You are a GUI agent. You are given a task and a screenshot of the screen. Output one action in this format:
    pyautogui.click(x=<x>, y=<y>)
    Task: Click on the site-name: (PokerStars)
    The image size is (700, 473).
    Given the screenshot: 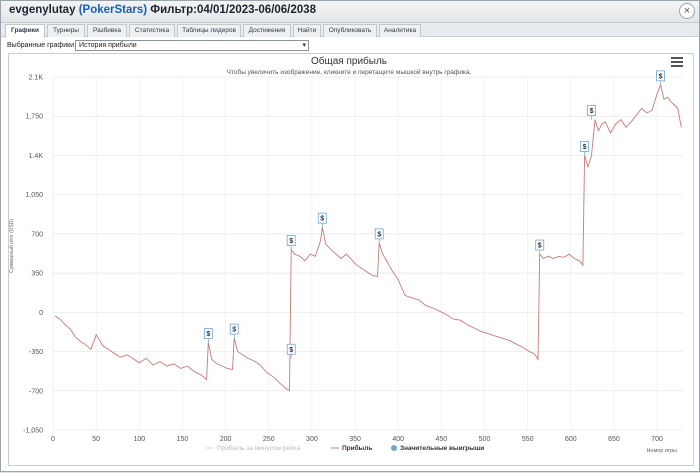 What is the action you would take?
    pyautogui.click(x=113, y=10)
    